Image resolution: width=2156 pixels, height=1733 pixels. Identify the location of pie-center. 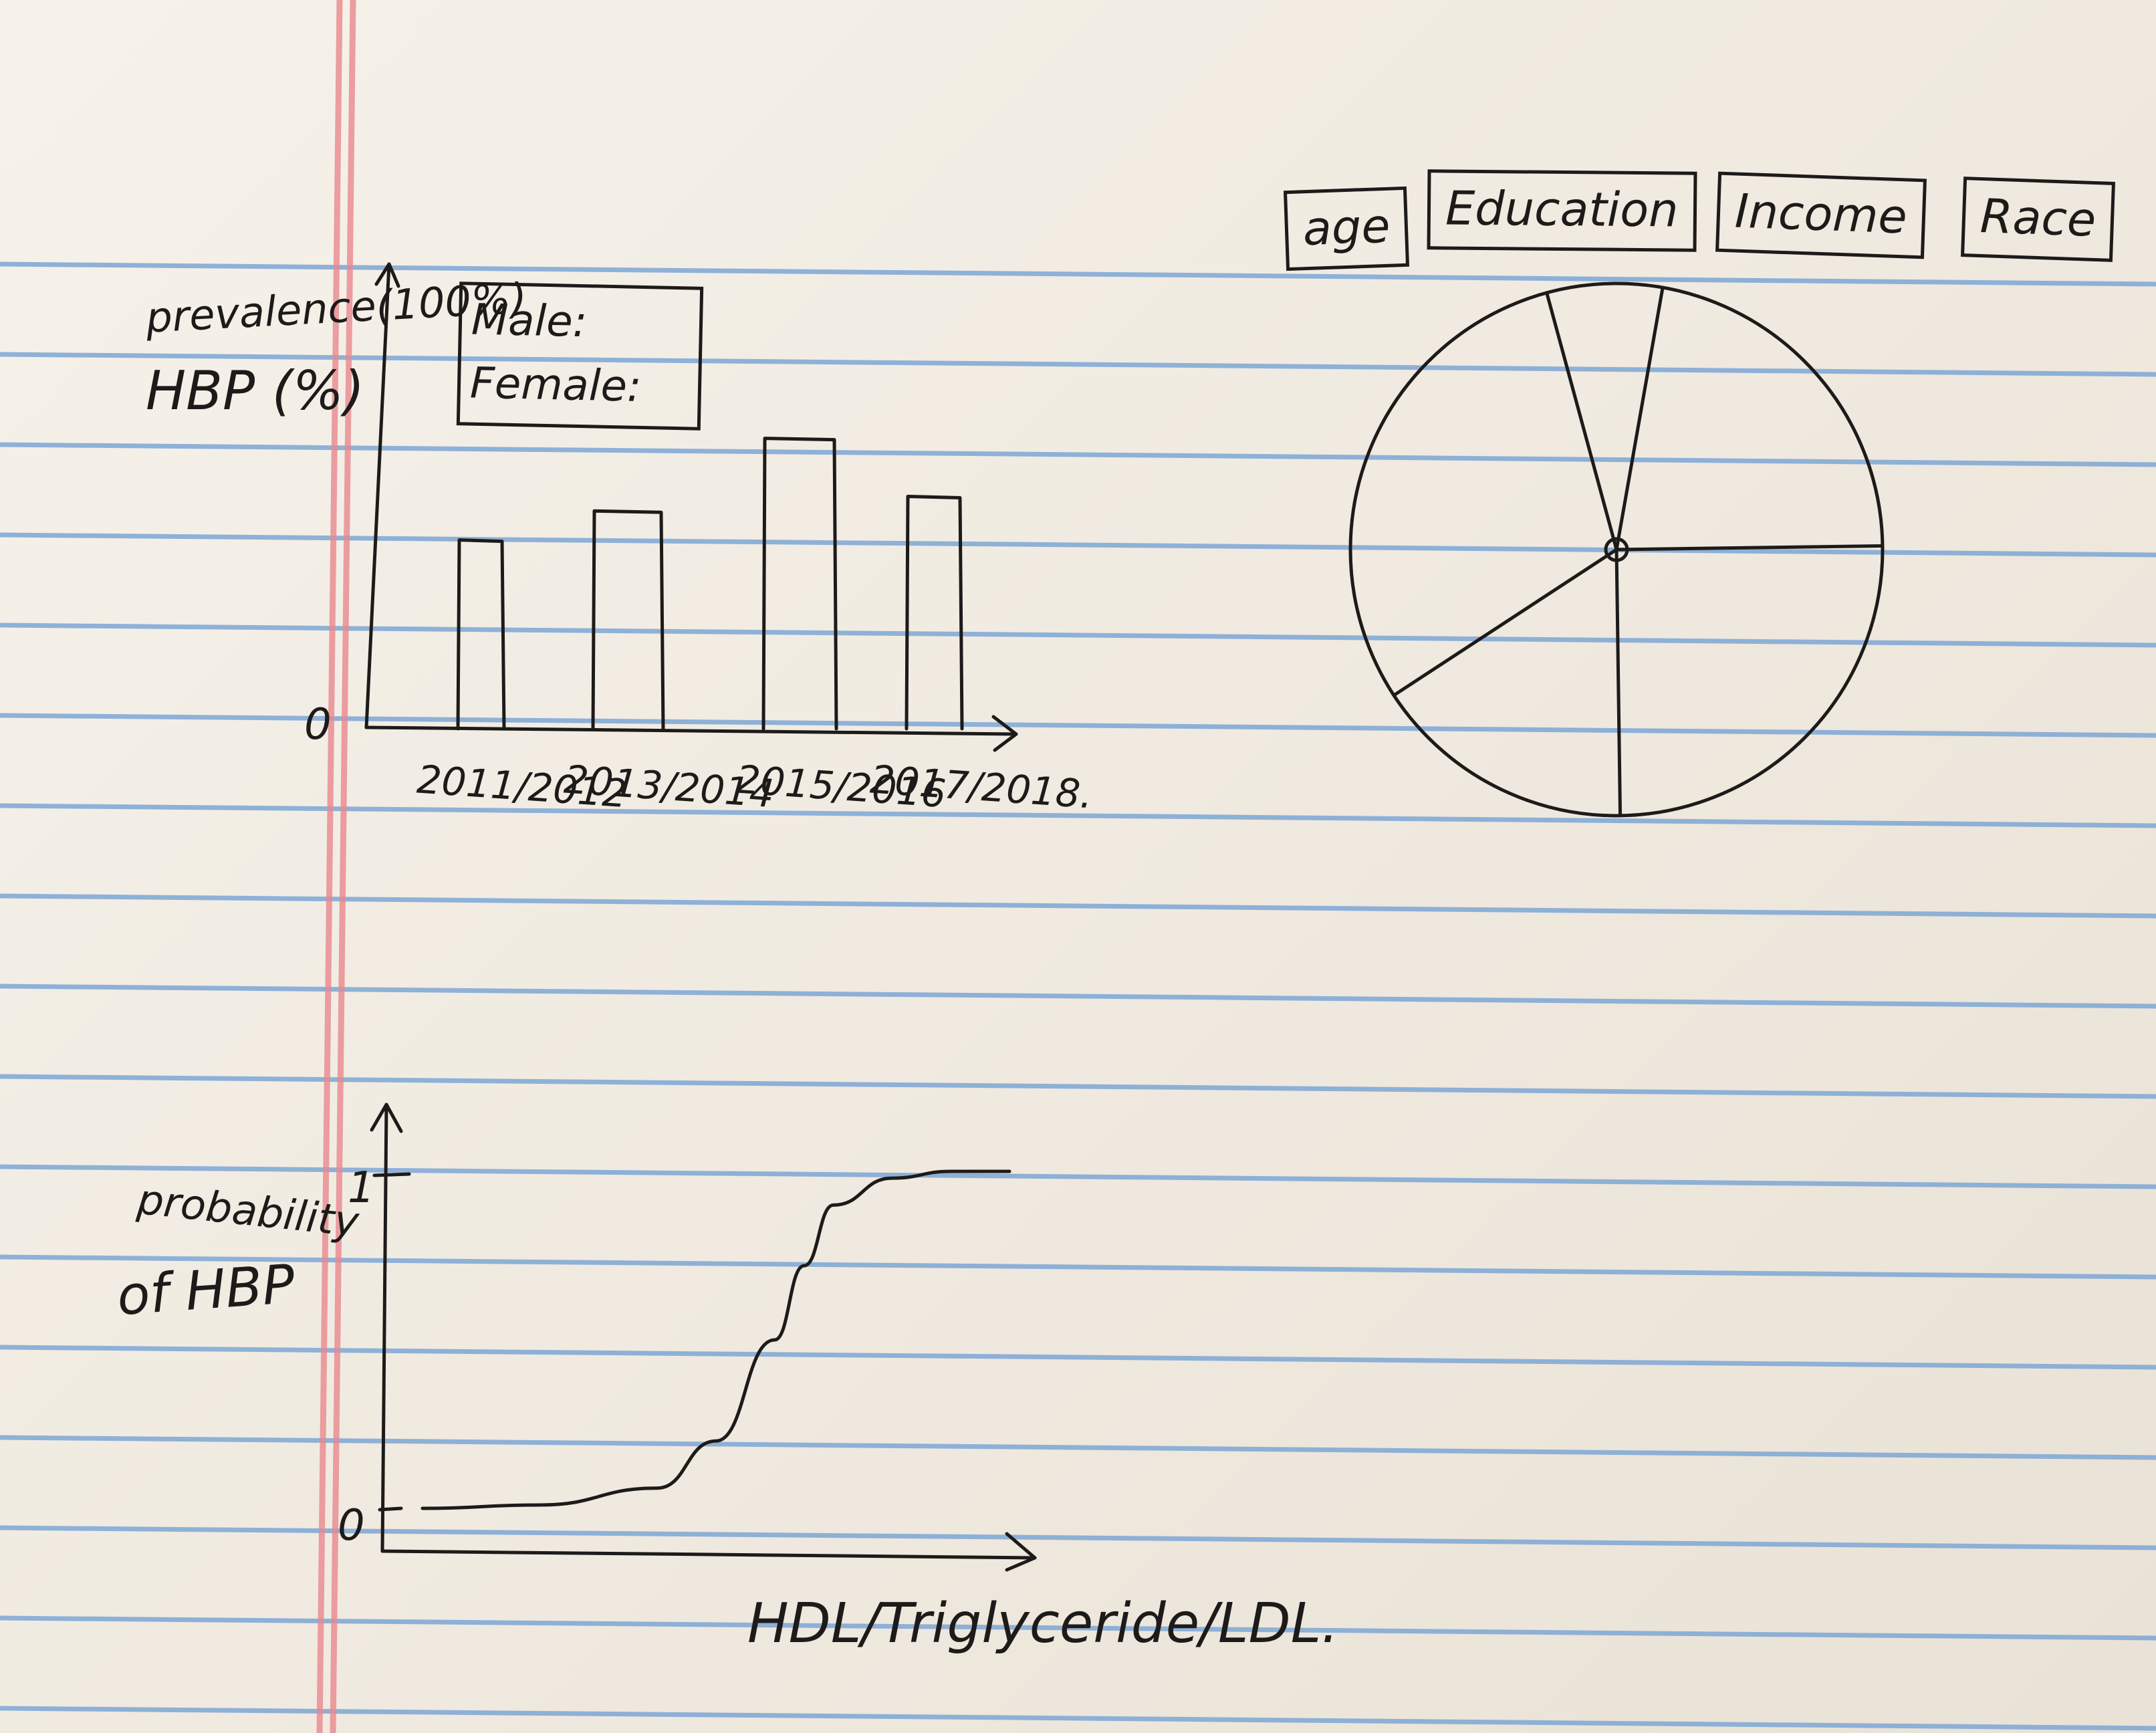
(1616, 549).